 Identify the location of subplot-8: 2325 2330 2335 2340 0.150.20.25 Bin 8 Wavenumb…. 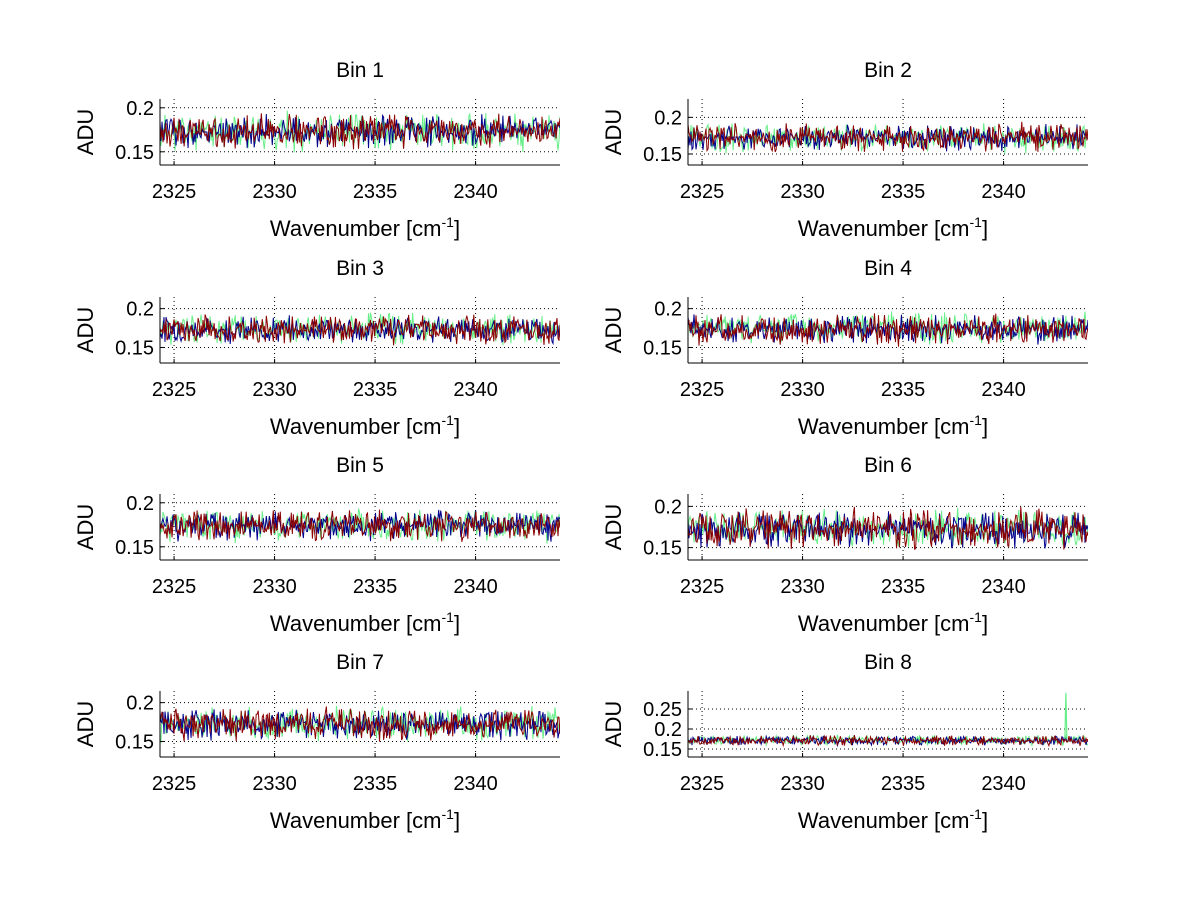
(844, 742).